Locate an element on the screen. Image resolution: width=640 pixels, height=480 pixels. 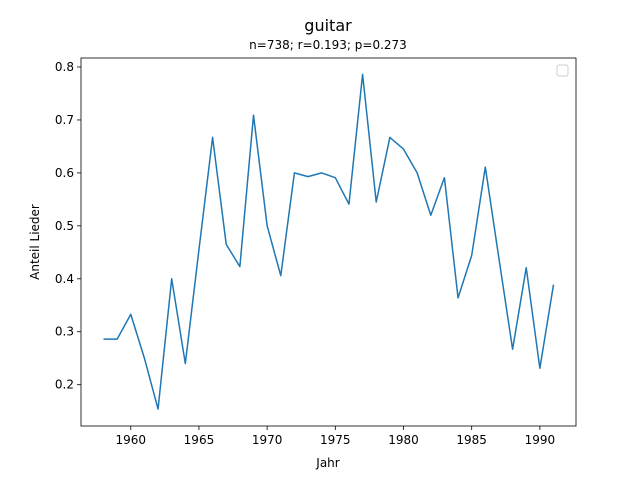
y-axis-label: Anteil Lieder is located at coordinates (35, 242).